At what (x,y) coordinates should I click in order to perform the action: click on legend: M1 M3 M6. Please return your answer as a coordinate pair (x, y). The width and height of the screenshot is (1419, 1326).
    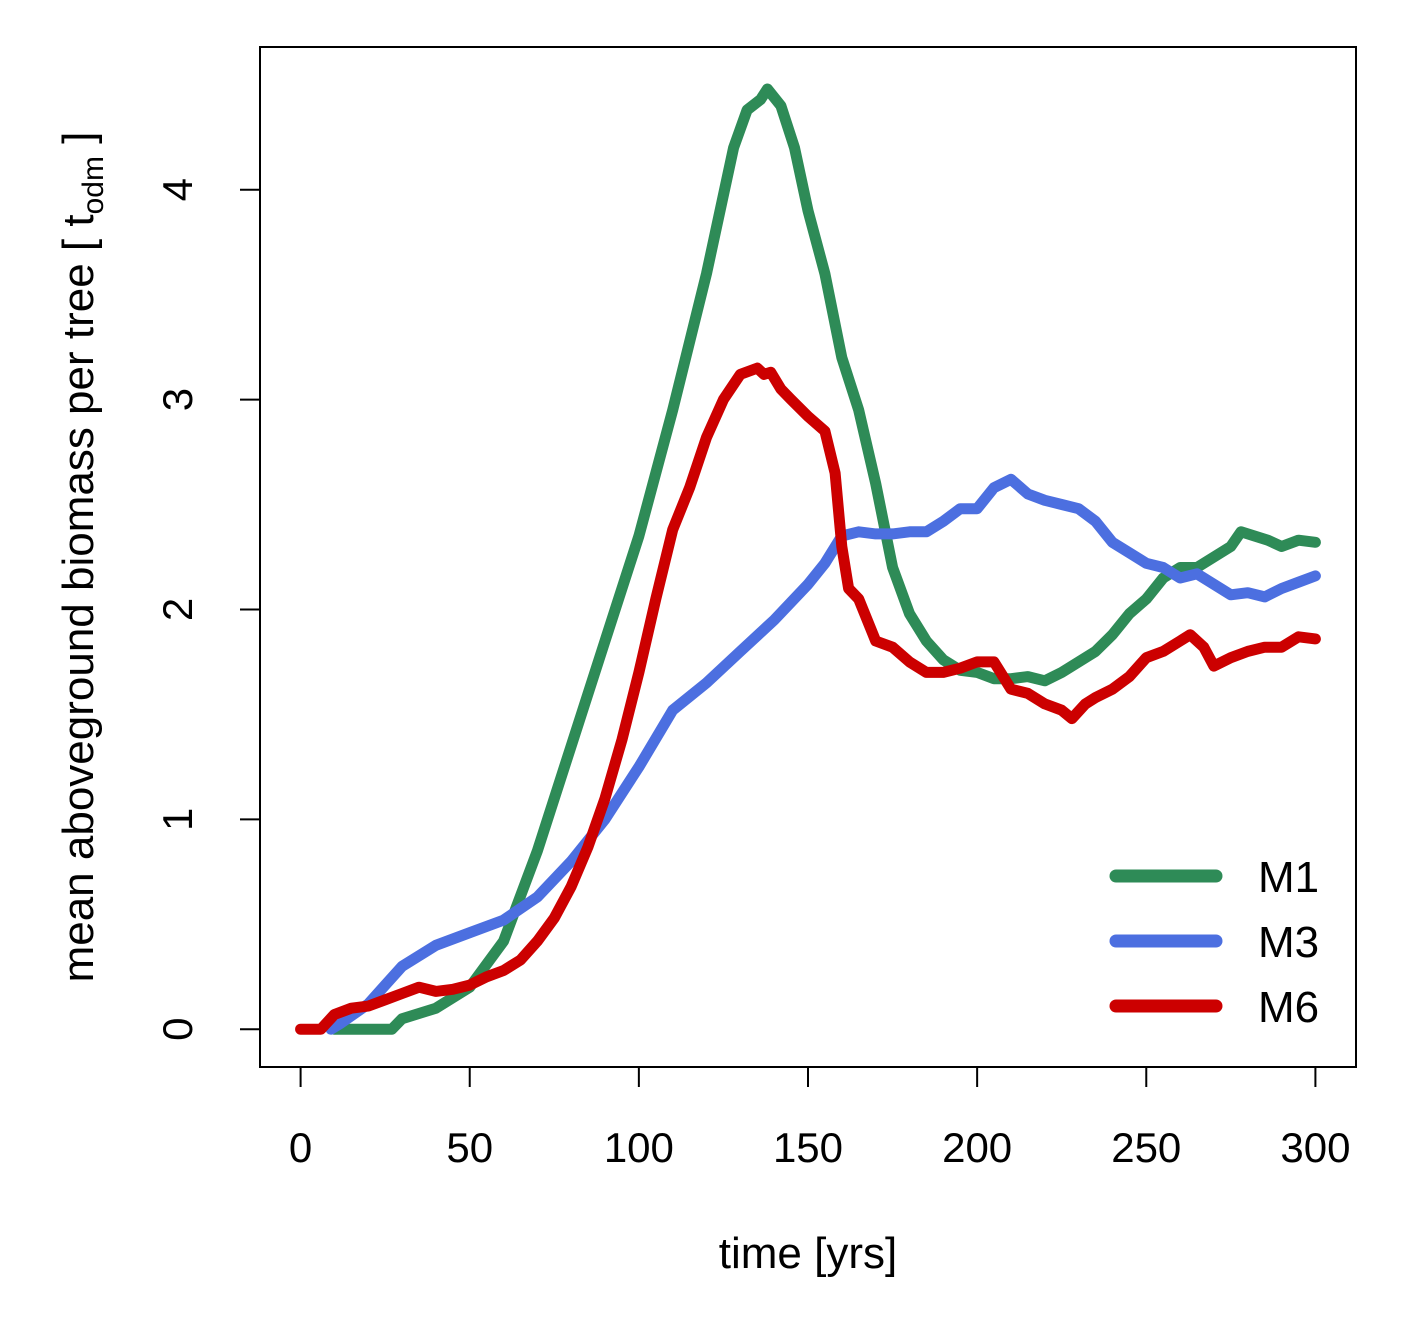
    Looking at the image, I should click on (1214, 942).